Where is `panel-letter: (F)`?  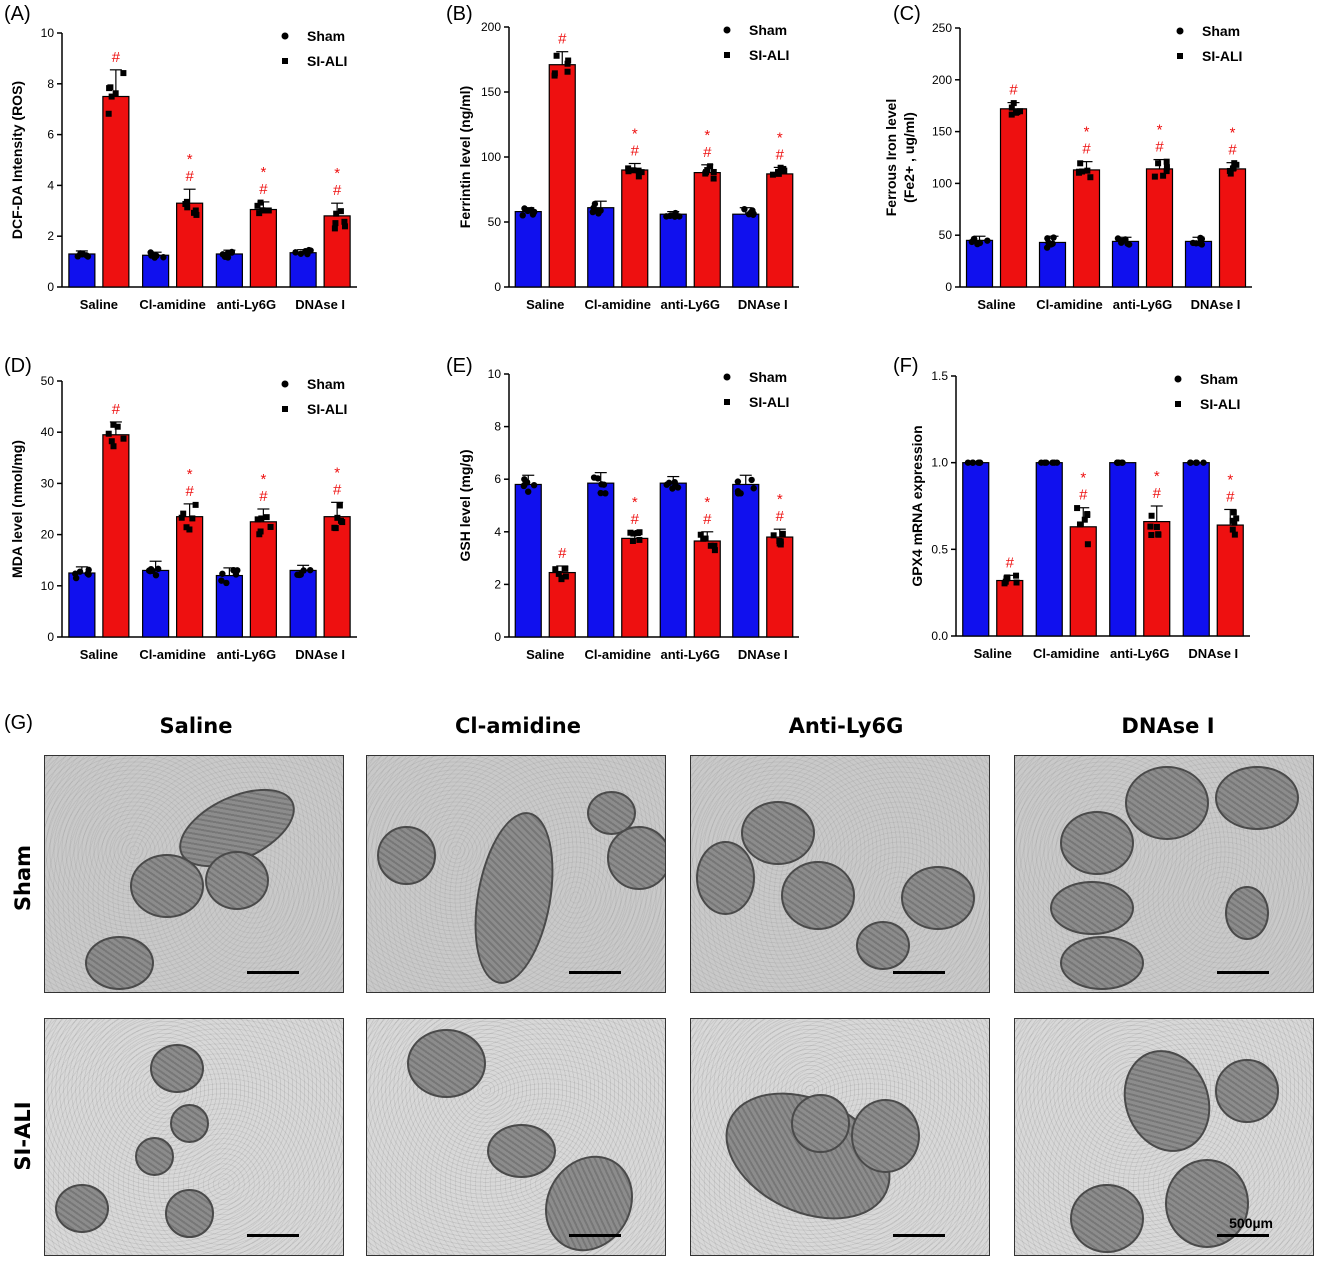
panel-letter: (F) is located at coordinates (906, 366).